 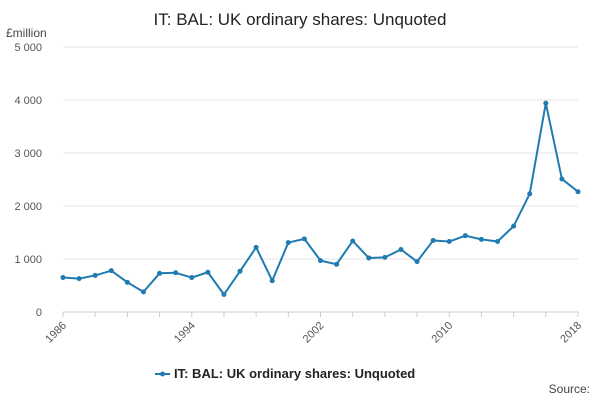 What do you see at coordinates (28, 154) in the screenshot?
I see `y-tick-label: 3 000` at bounding box center [28, 154].